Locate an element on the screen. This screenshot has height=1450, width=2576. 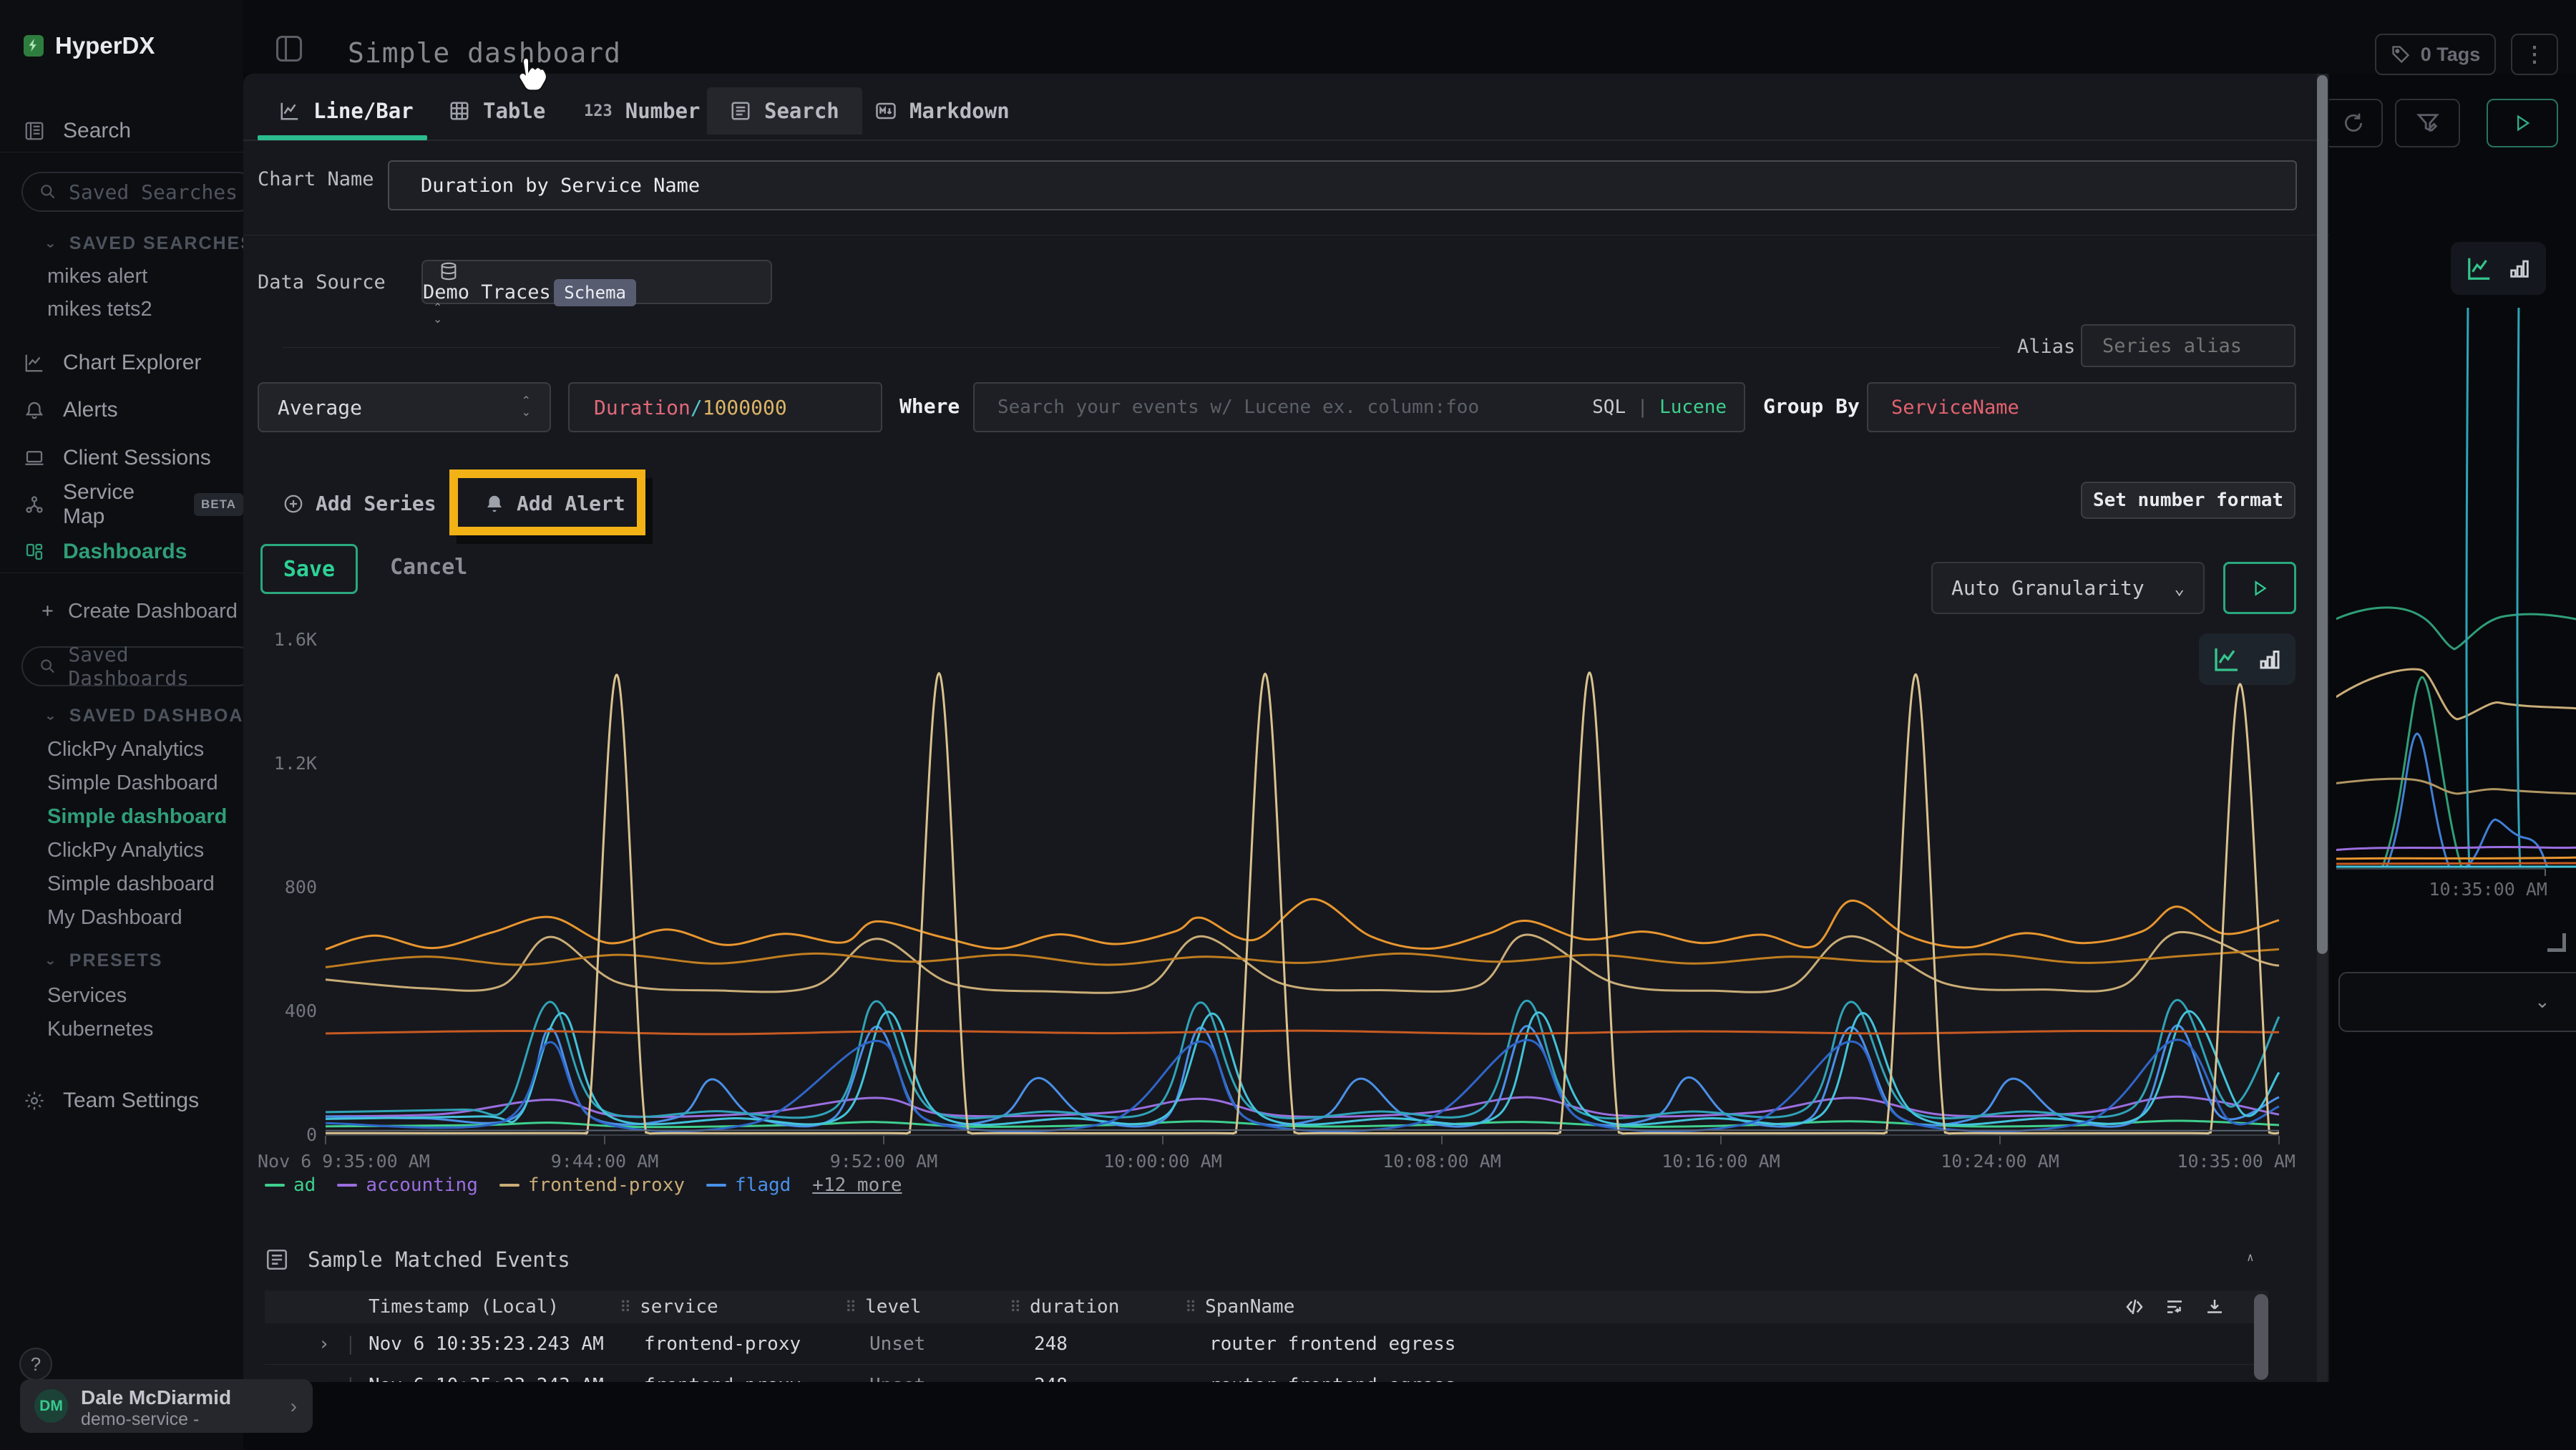
saved-searches-input: Saved Searches is located at coordinates (132, 192).